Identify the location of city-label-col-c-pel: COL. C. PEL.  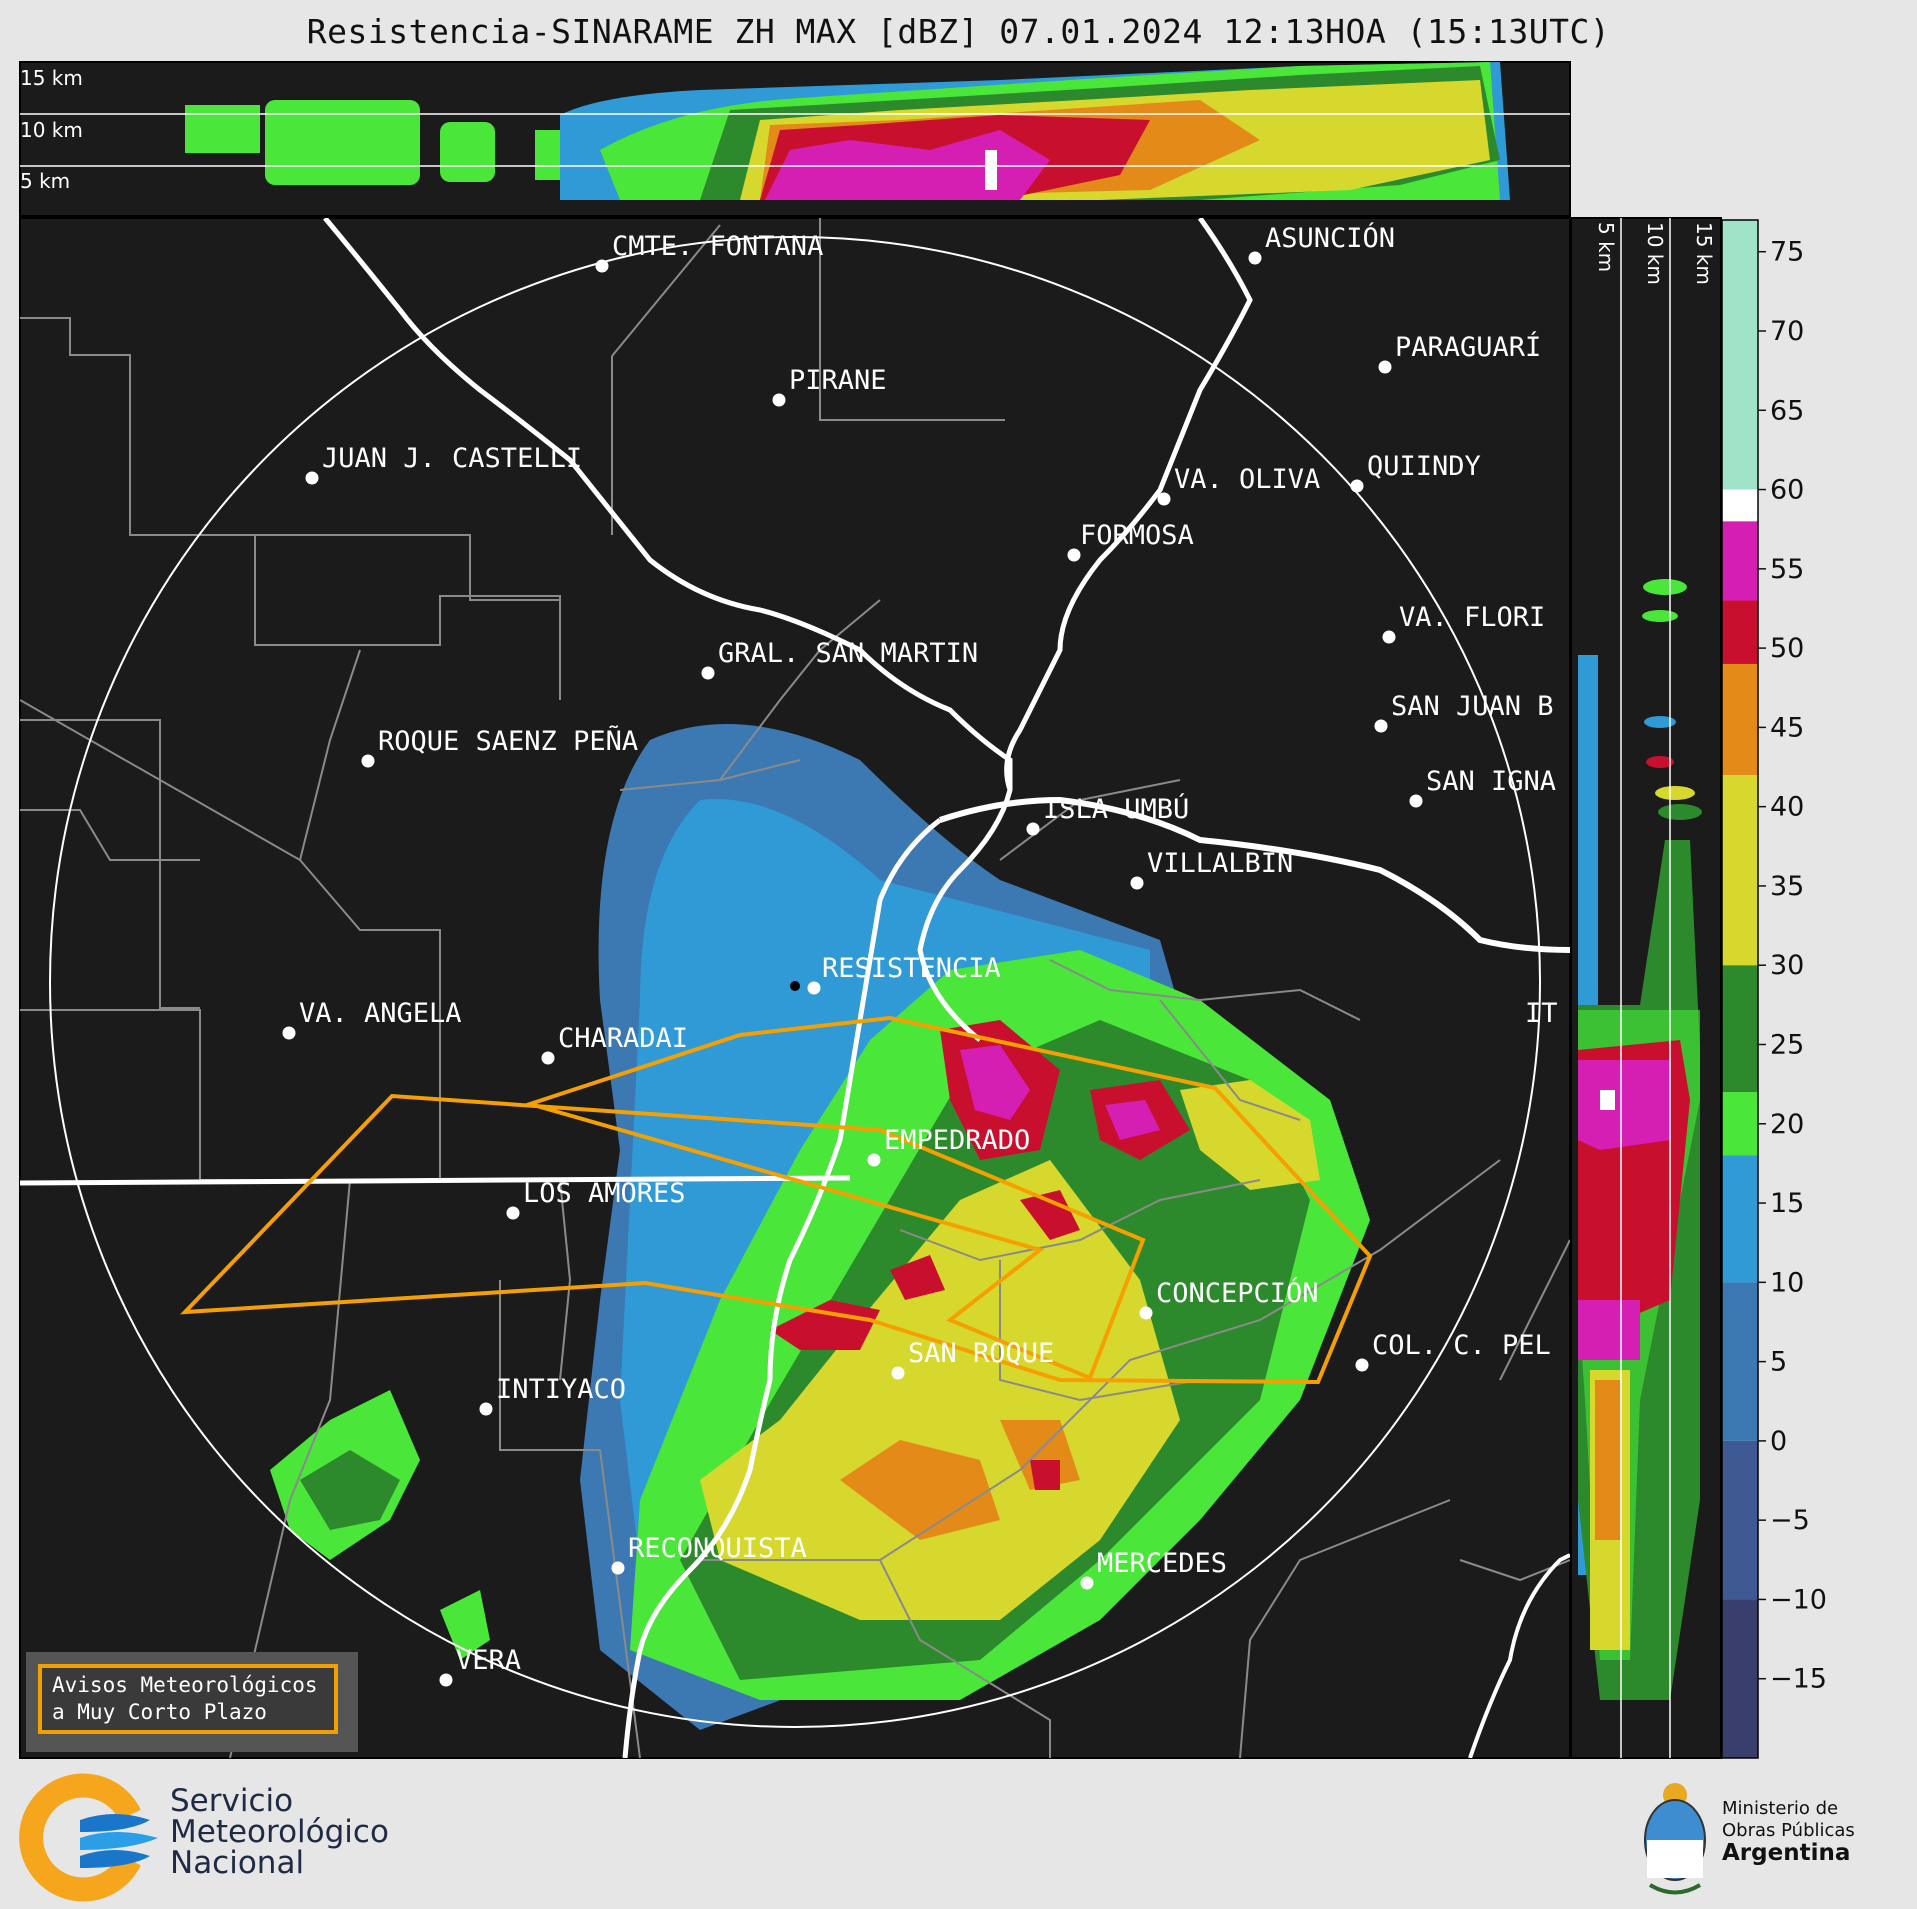
(1461, 1345).